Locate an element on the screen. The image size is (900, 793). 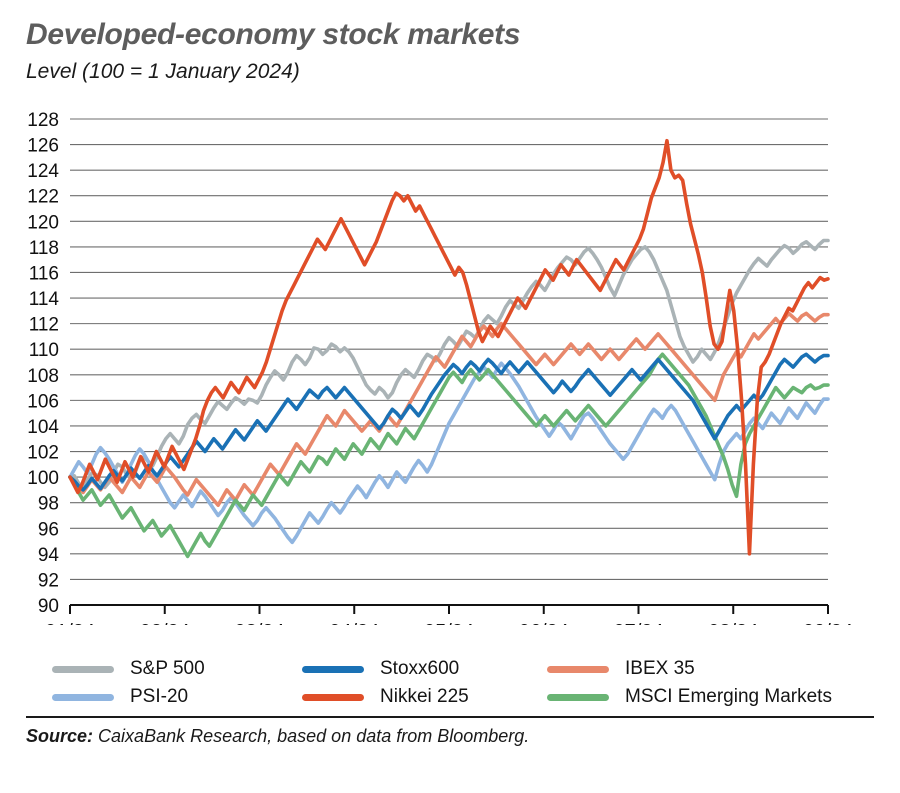
y-axis-tick-label: 112 is located at coordinates (44, 325).